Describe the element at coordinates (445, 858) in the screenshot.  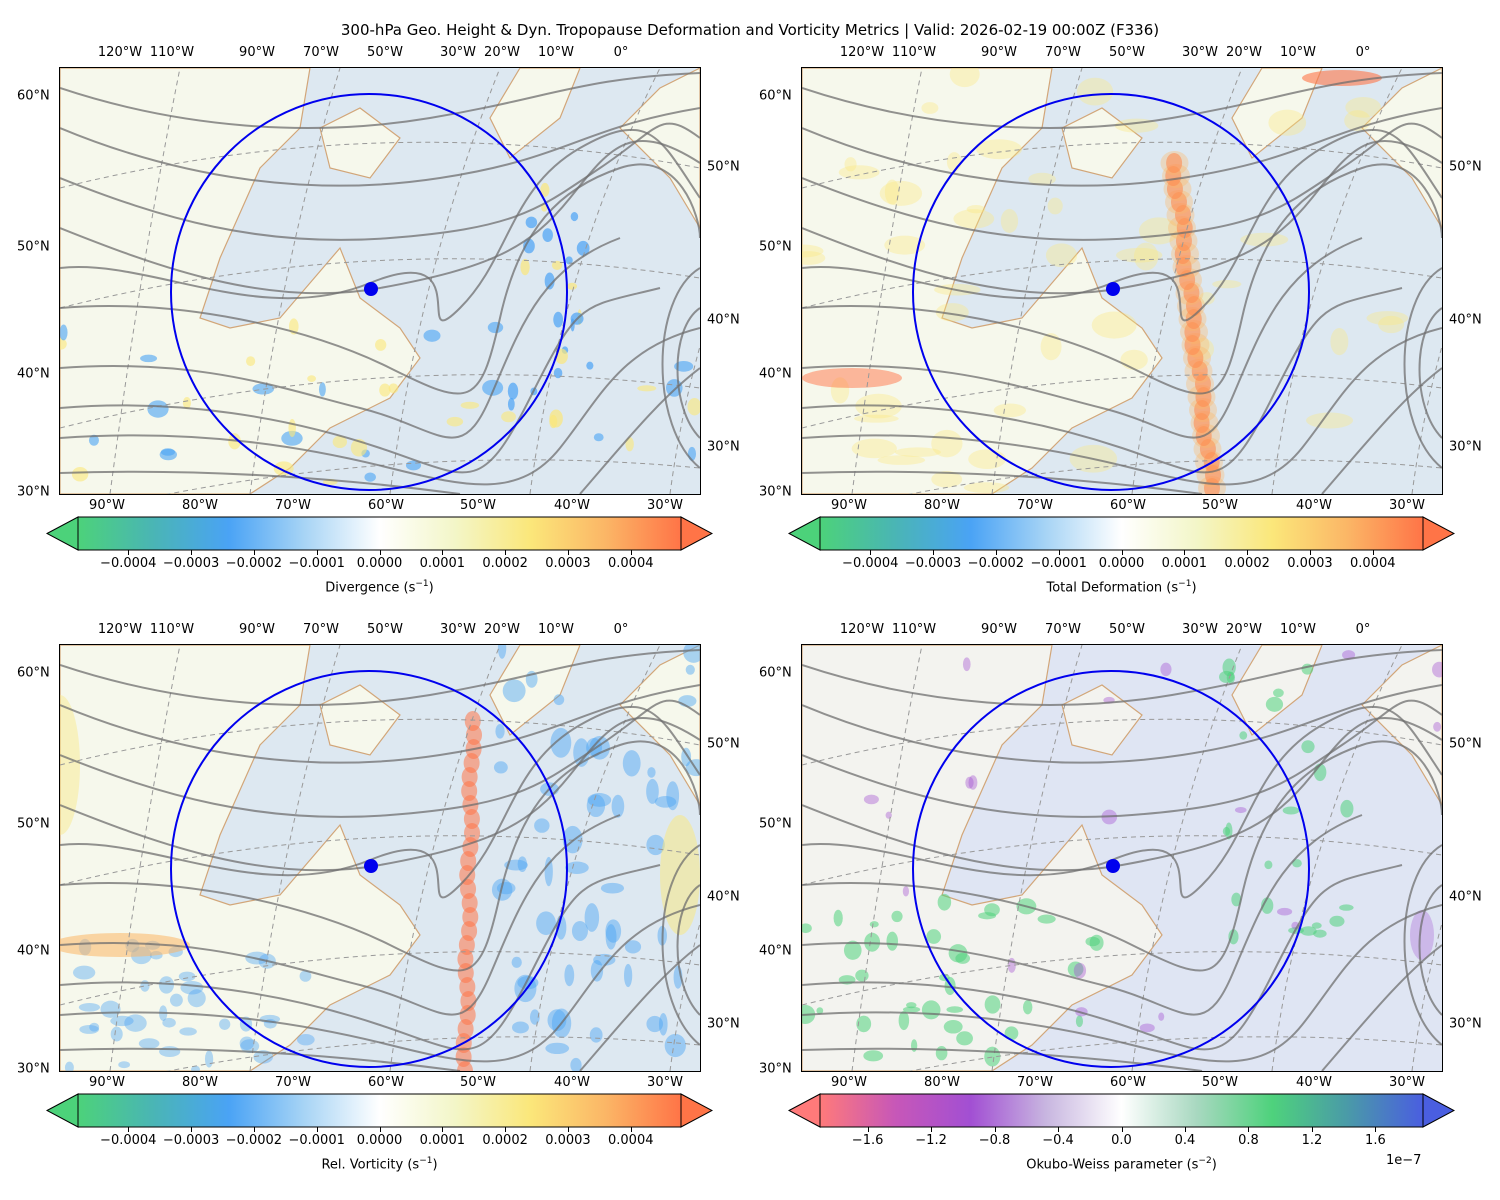
I see `meridian-gridline` at that location.